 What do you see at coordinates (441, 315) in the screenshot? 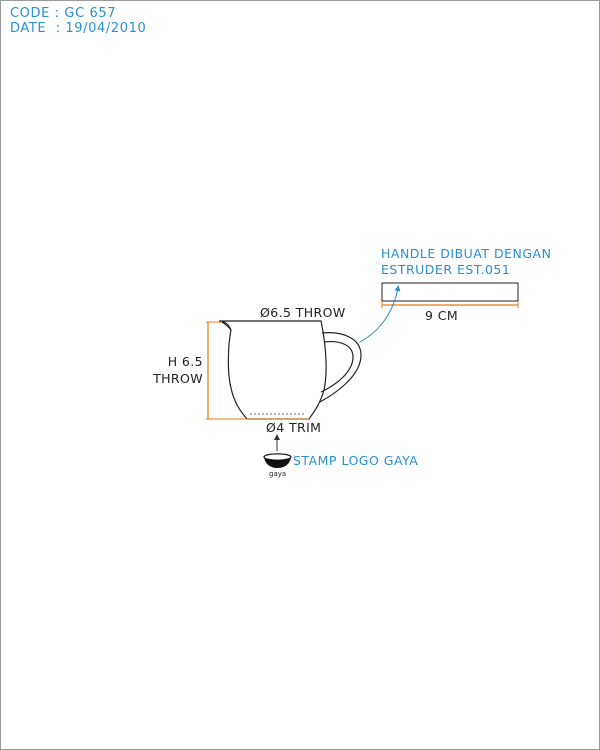
I see `handle-length-label: 9 CM` at bounding box center [441, 315].